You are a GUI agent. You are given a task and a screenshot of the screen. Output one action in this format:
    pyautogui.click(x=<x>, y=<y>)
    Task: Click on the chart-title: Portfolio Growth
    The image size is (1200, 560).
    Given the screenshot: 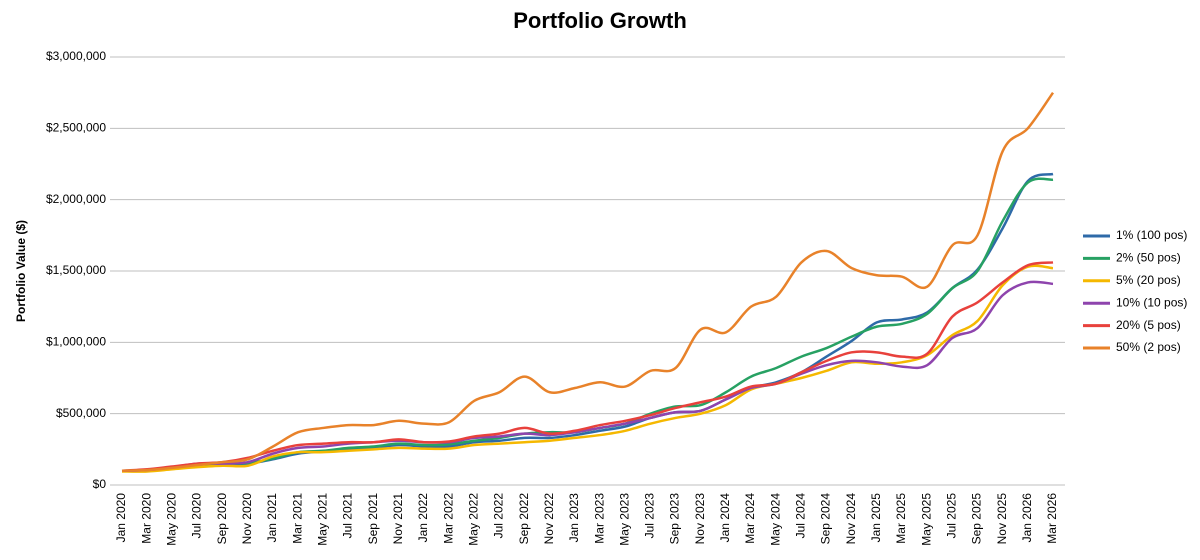 What is the action you would take?
    pyautogui.click(x=600, y=20)
    